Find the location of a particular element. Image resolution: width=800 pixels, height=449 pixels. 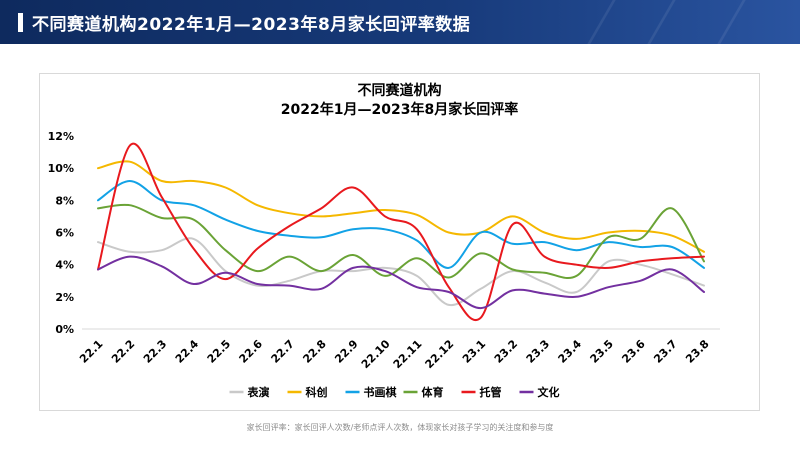

footnote: 家长回评率：家长回评人次数/老师点评人次数，体现家长对孩子学习的关注度和参与度 is located at coordinates (400, 427).